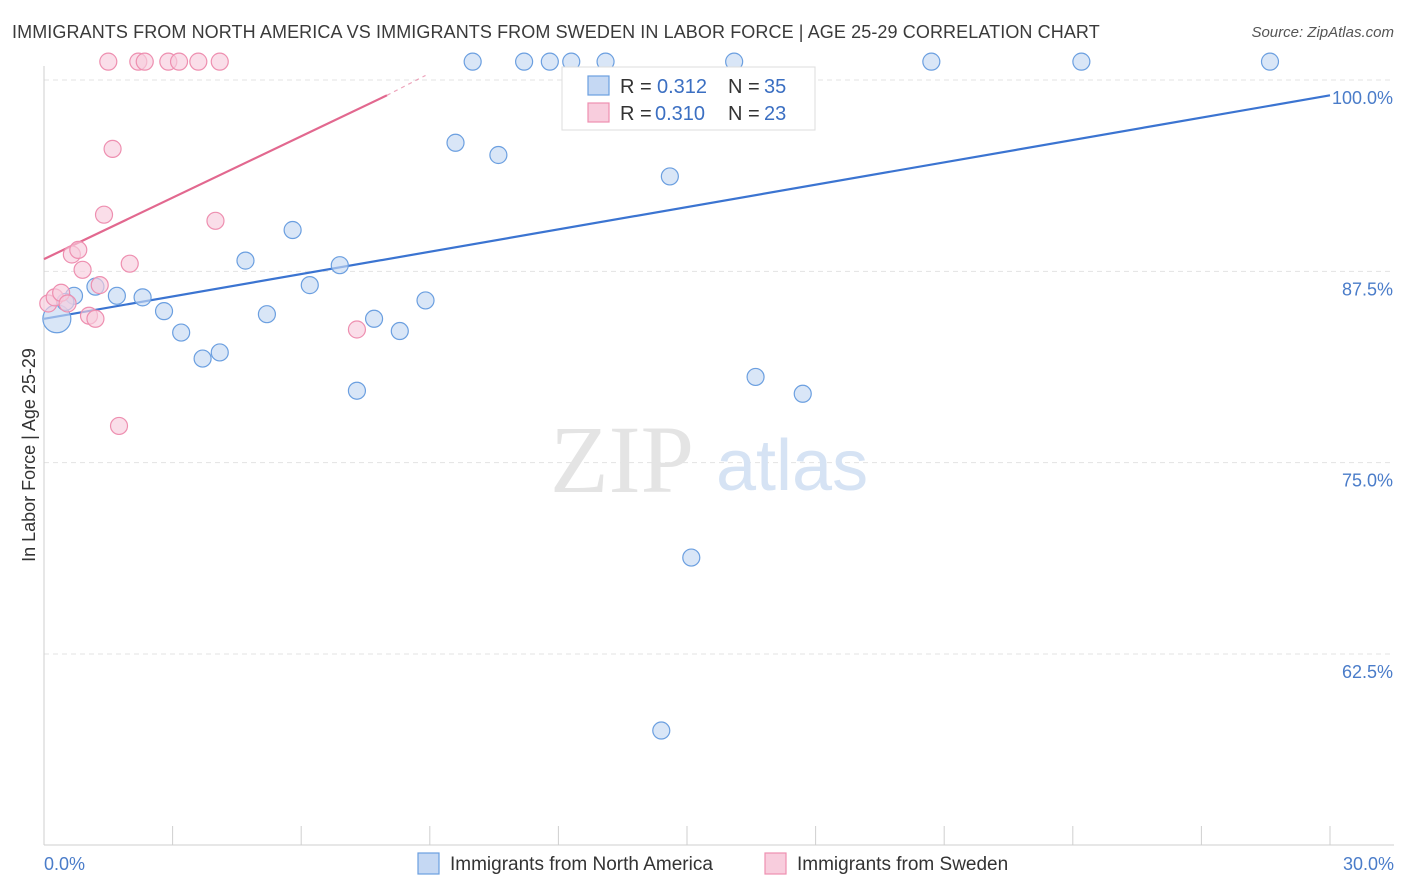  What do you see at coordinates (709, 459) in the screenshot?
I see `zipatlas-watermark: ZIP atlas` at bounding box center [709, 459].